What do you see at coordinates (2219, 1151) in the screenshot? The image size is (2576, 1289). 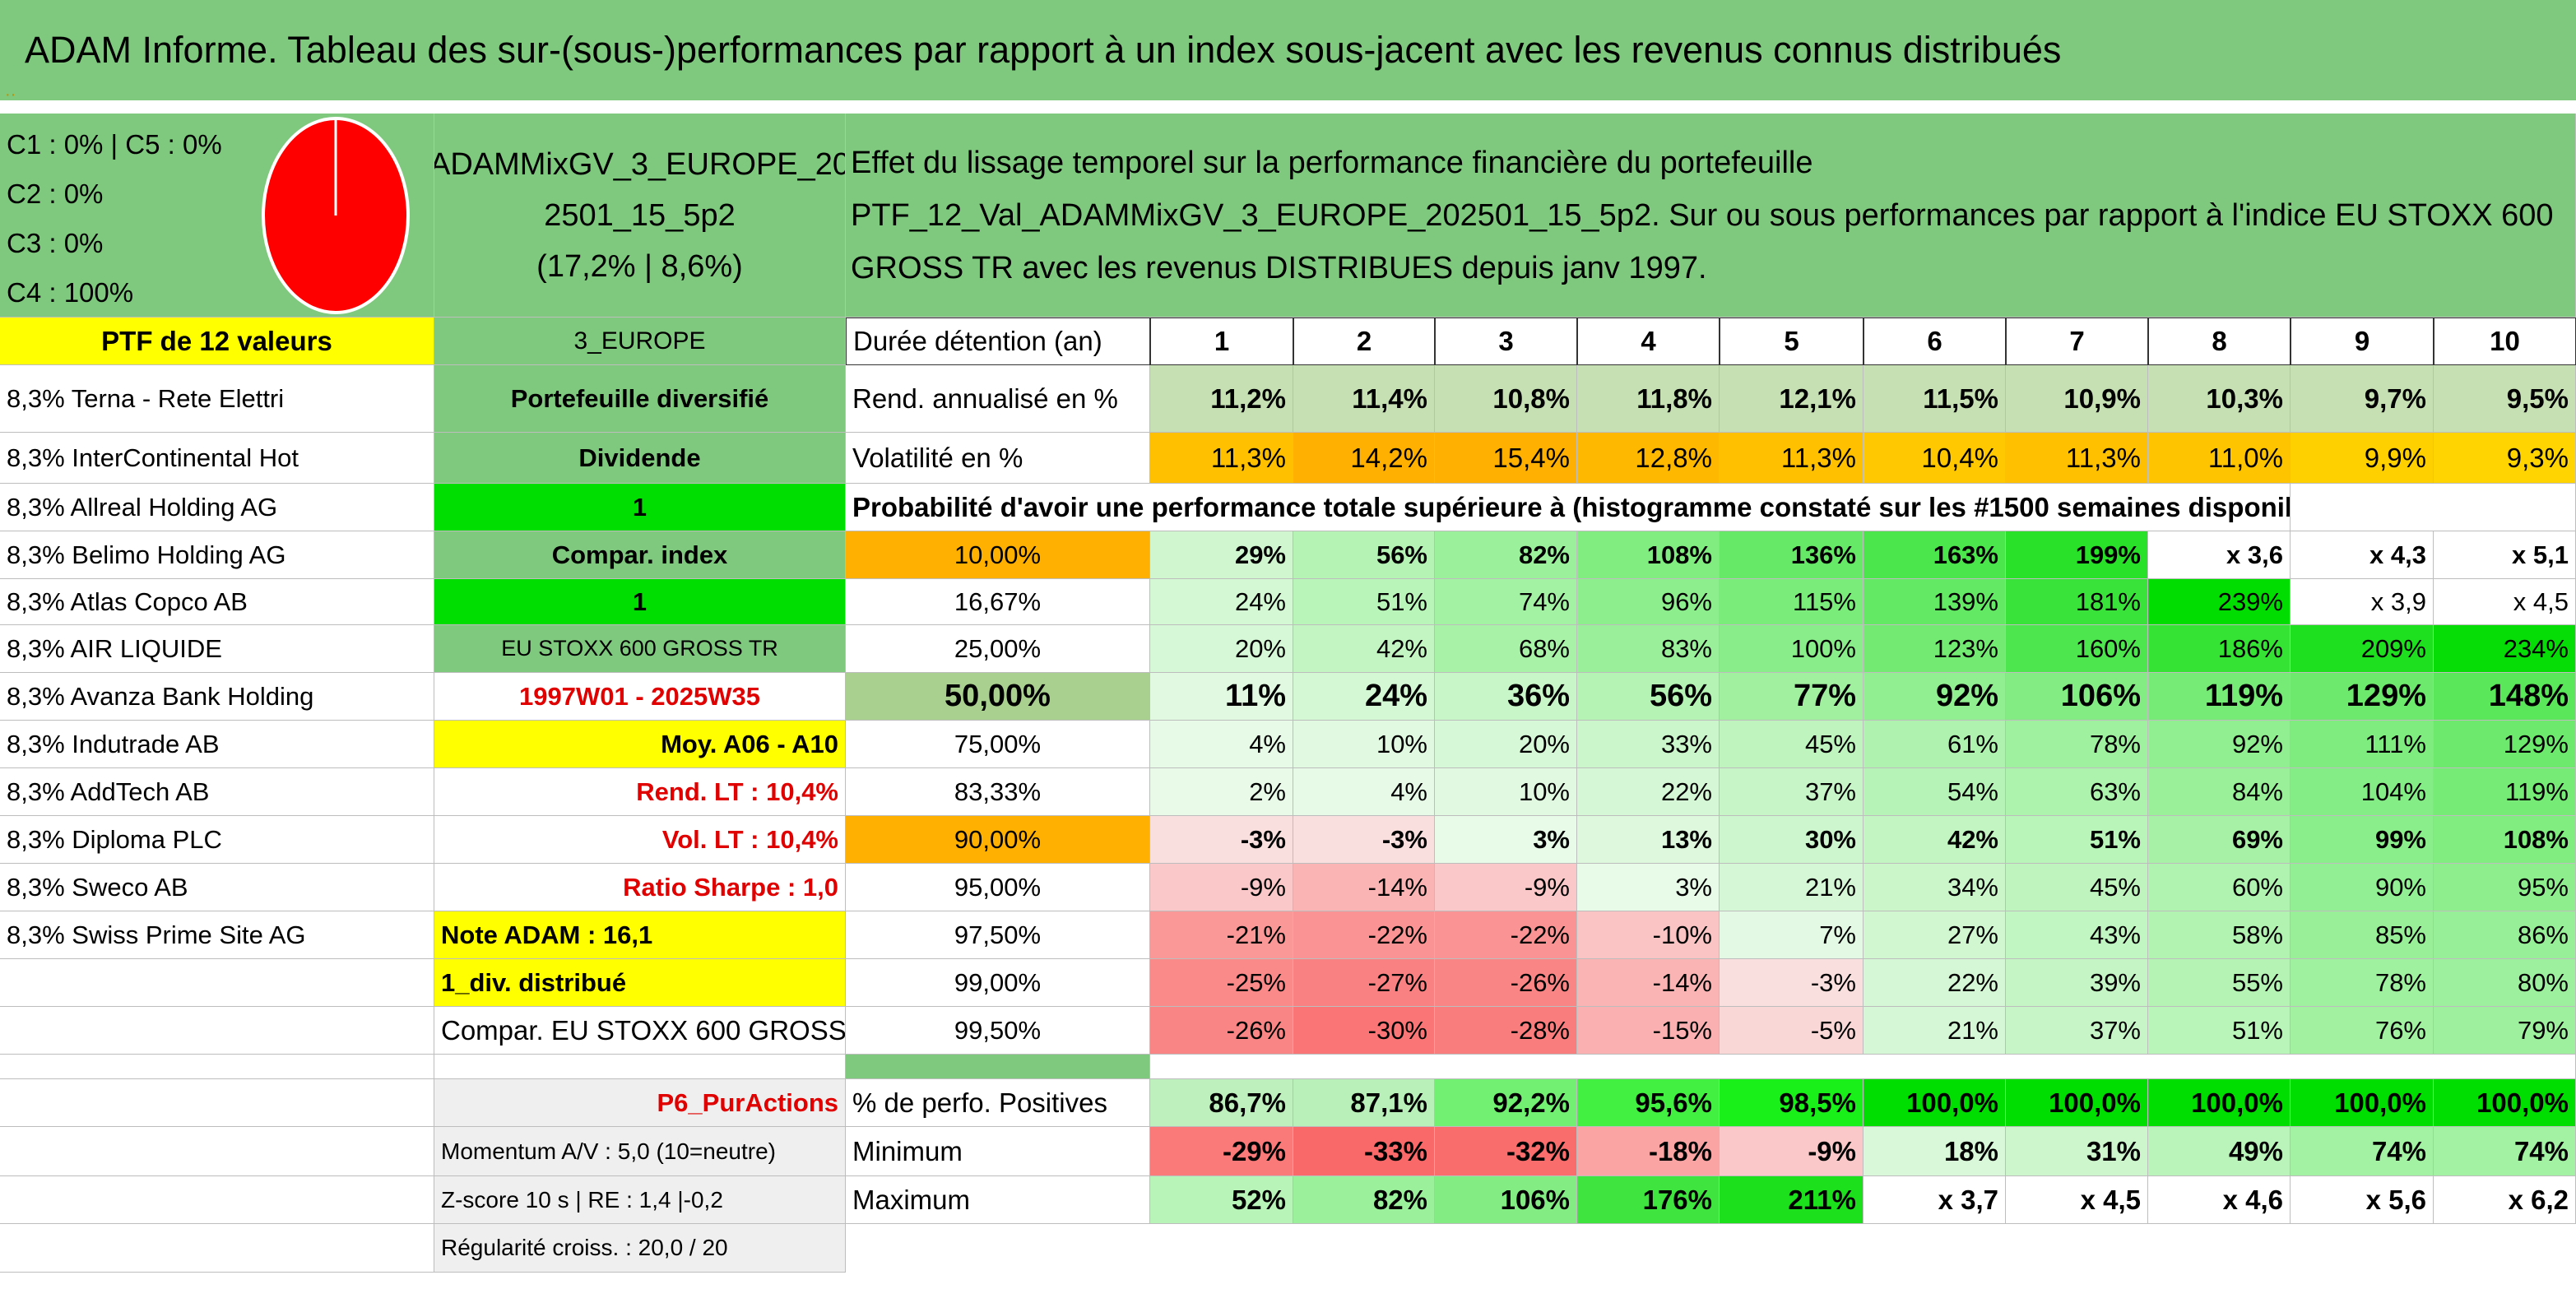 I see `stat-value: 49%` at bounding box center [2219, 1151].